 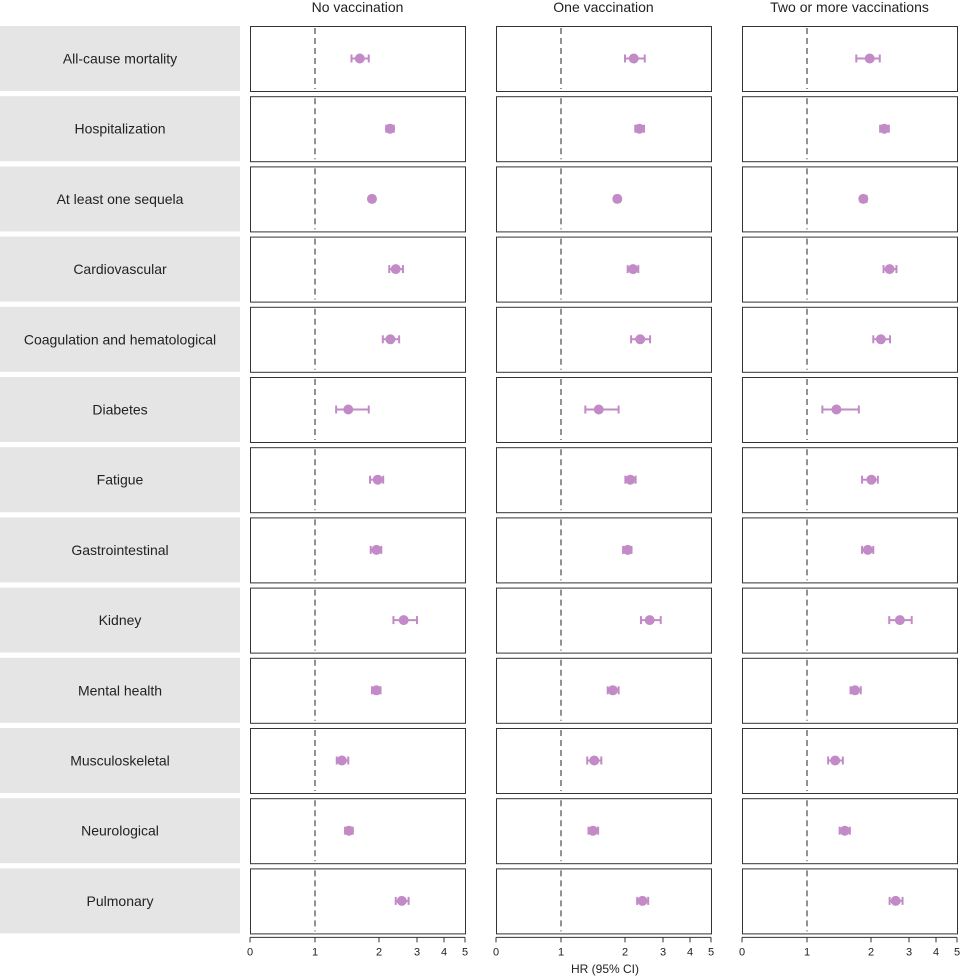 I want to click on outcome-label: Kidney, so click(x=120, y=620).